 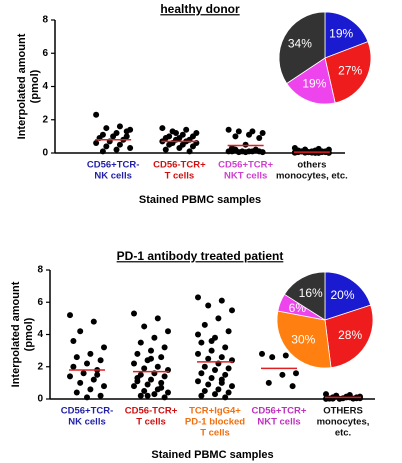 I want to click on x-tick-label: OTHERS, so click(x=343, y=411).